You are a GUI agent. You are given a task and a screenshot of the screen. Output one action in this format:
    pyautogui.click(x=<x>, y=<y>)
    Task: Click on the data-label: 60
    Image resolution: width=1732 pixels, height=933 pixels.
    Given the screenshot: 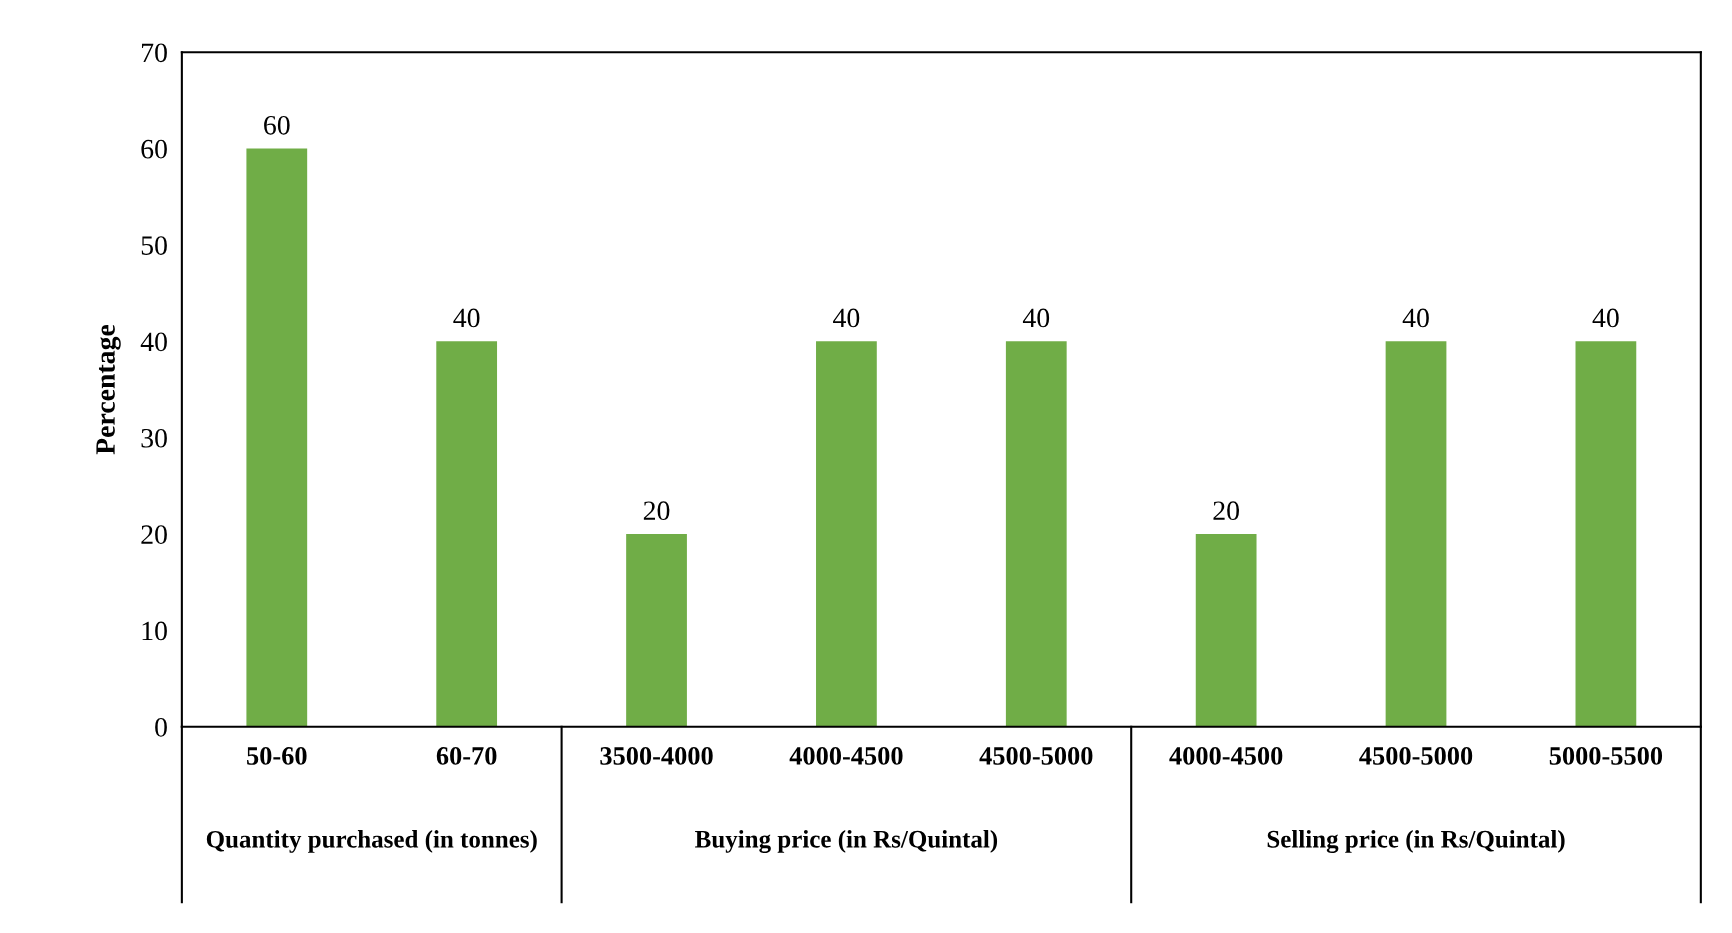 What is the action you would take?
    pyautogui.click(x=277, y=125)
    